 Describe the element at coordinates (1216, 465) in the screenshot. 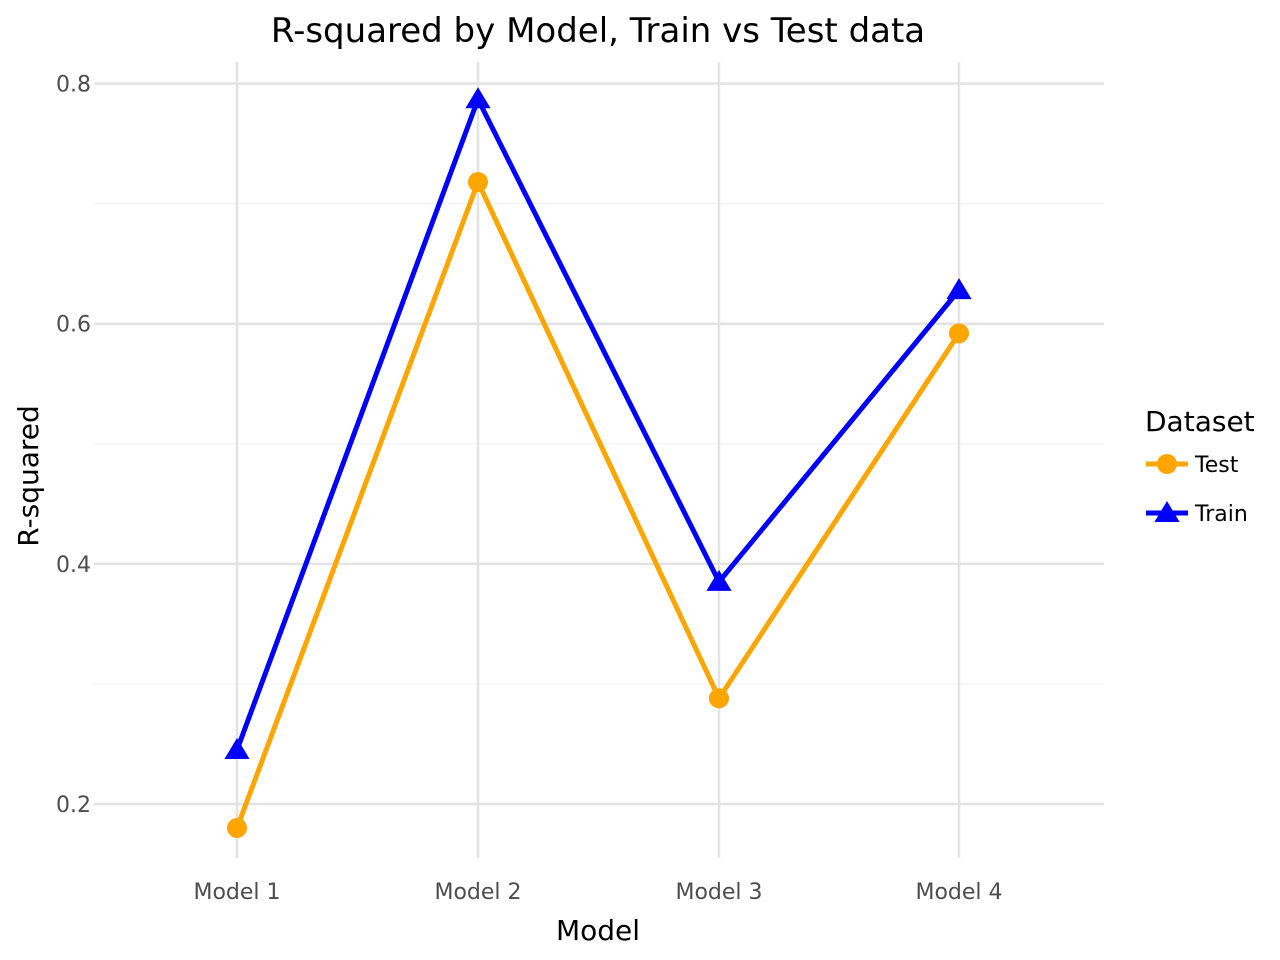

I see `legend-label-test: Test` at that location.